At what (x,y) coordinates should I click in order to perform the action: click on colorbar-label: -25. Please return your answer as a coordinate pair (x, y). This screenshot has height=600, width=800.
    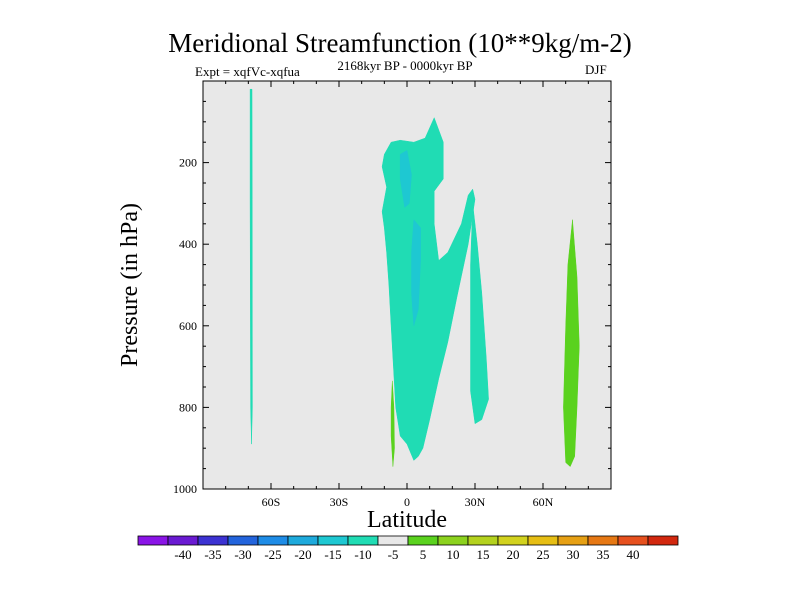
    Looking at the image, I should click on (272, 554).